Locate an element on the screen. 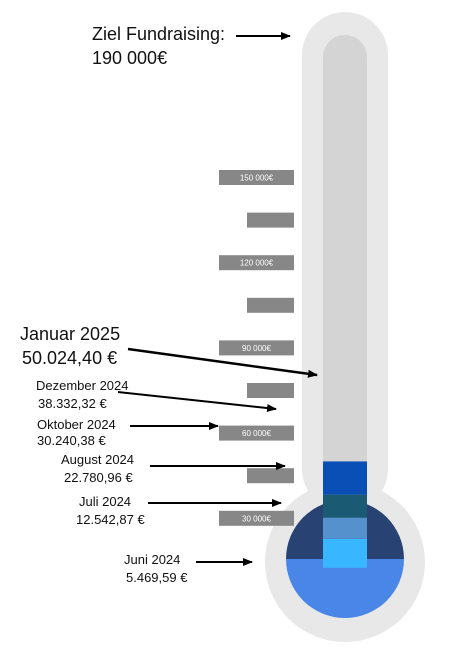 The image size is (460, 650). arrow-dezember-2024 is located at coordinates (197, 402).